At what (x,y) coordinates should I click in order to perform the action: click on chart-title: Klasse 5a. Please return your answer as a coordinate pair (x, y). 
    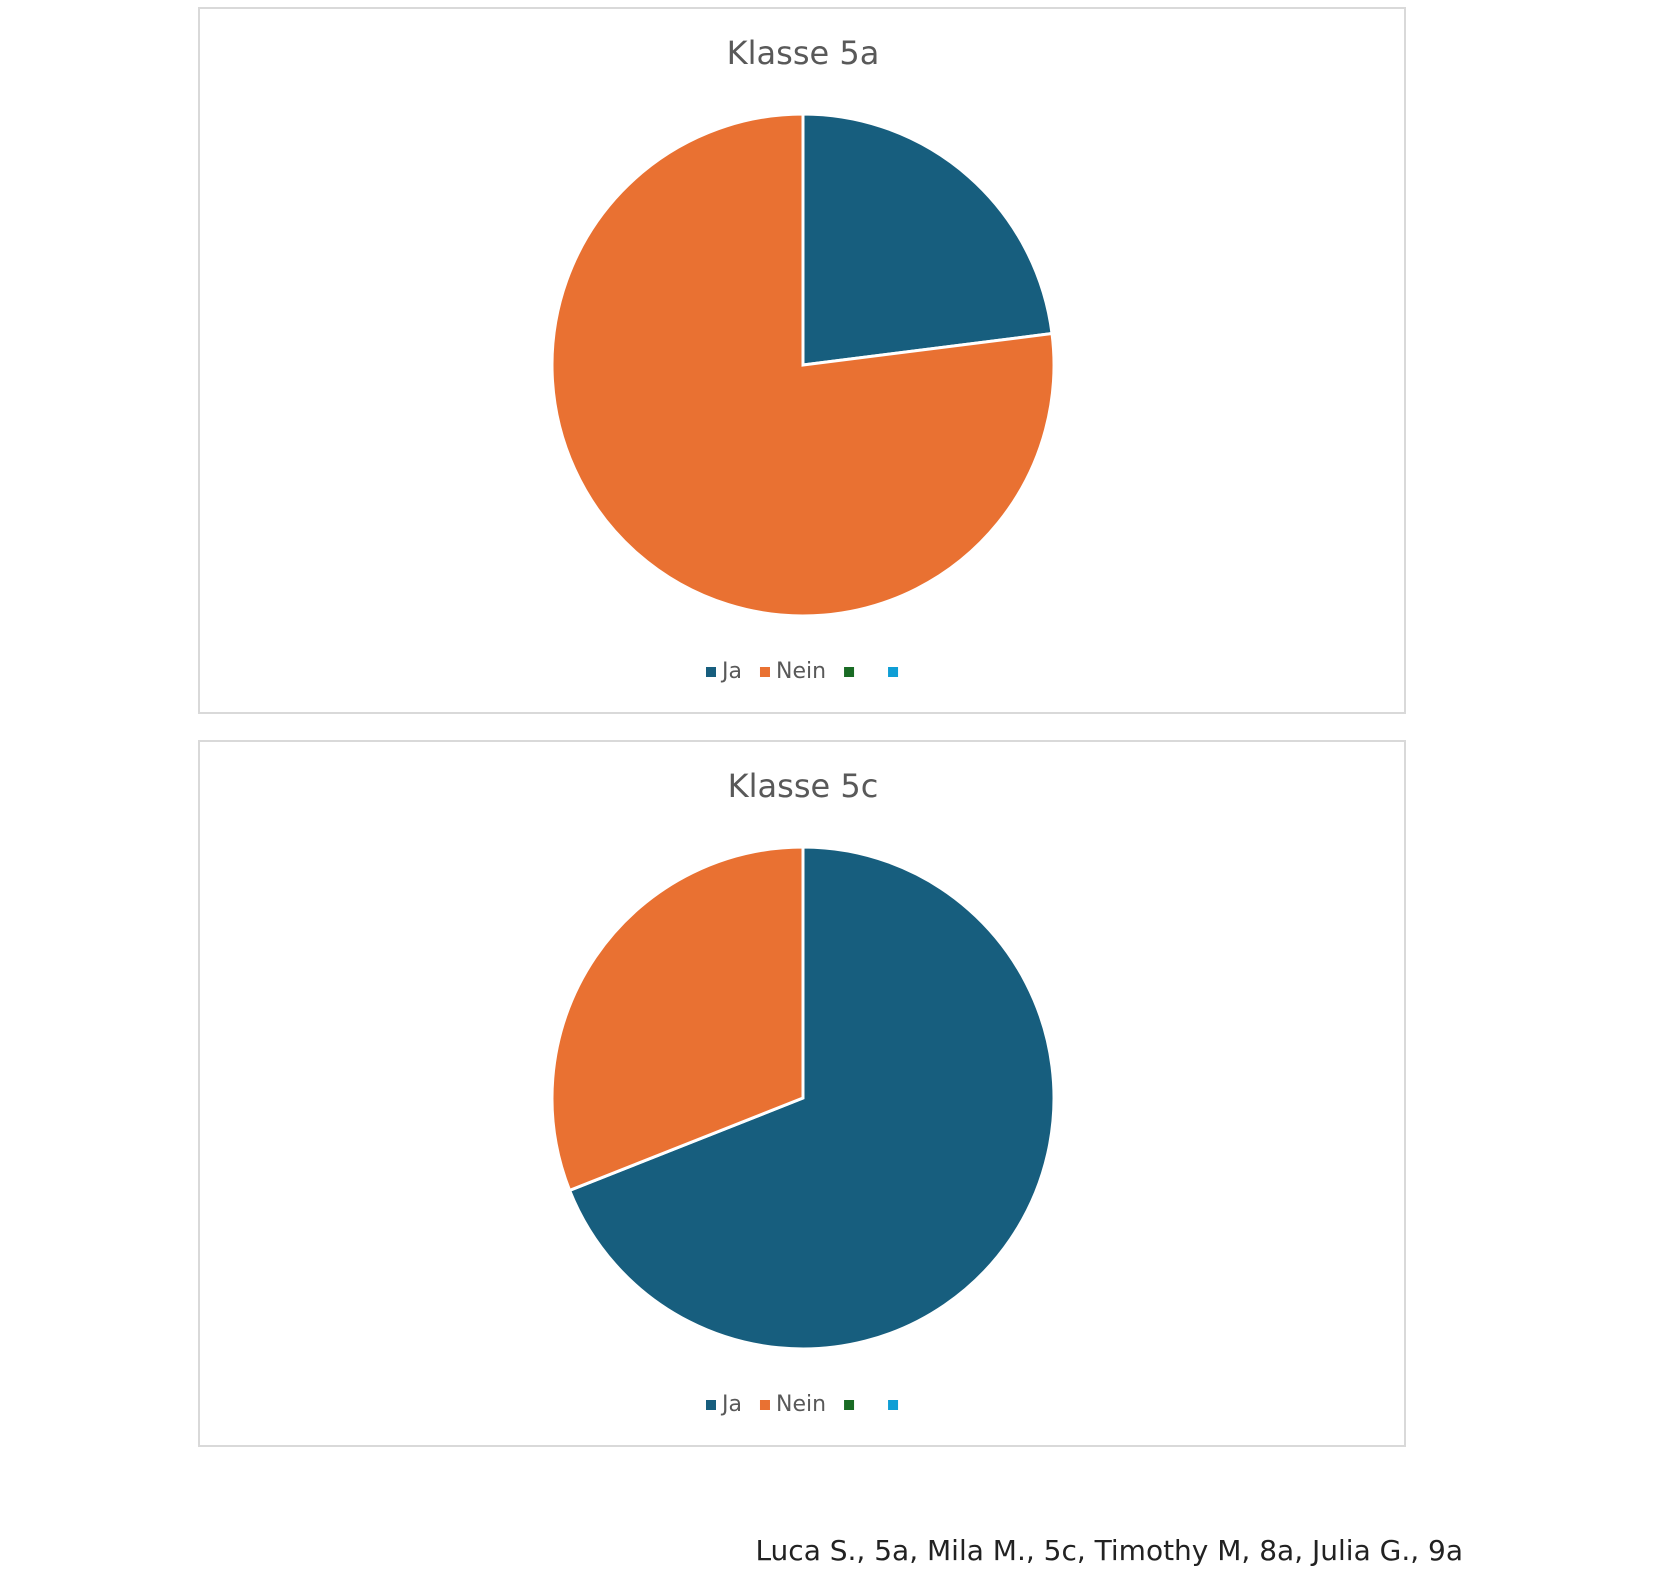
    Looking at the image, I should click on (803, 53).